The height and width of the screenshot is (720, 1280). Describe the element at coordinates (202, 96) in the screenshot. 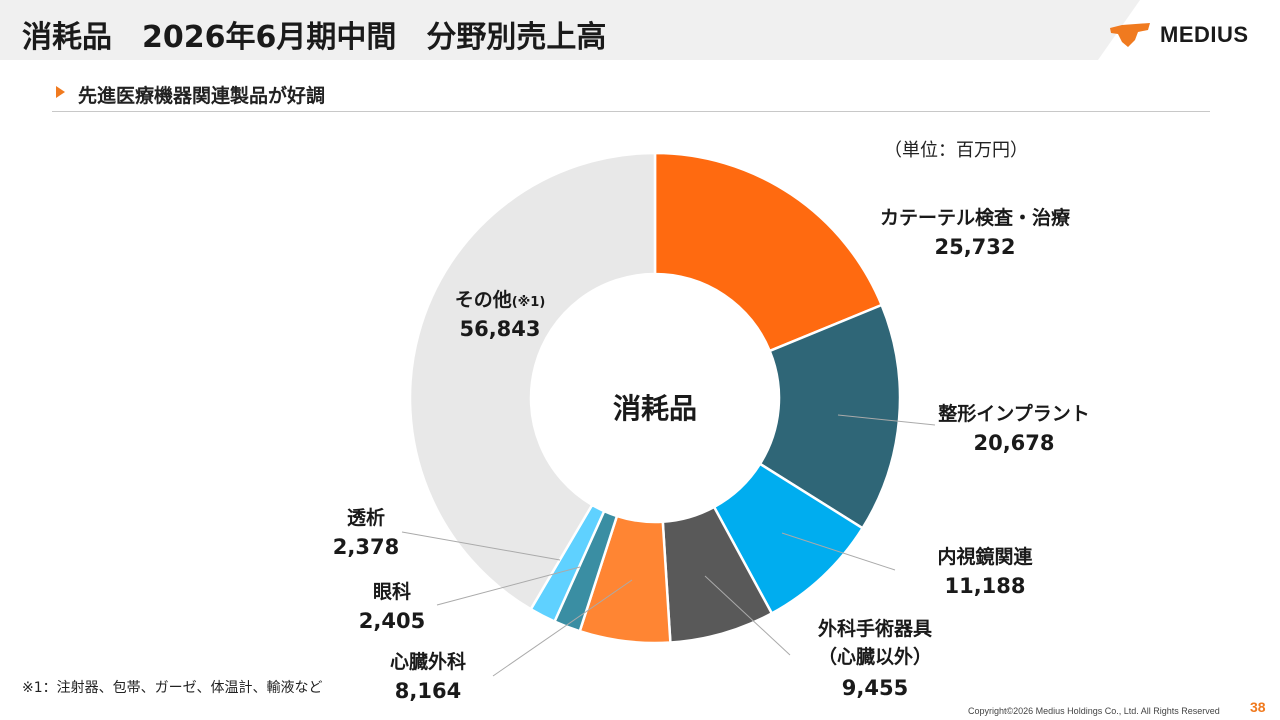

I see `subtitle: 先進医療機器関連製品が好調` at that location.